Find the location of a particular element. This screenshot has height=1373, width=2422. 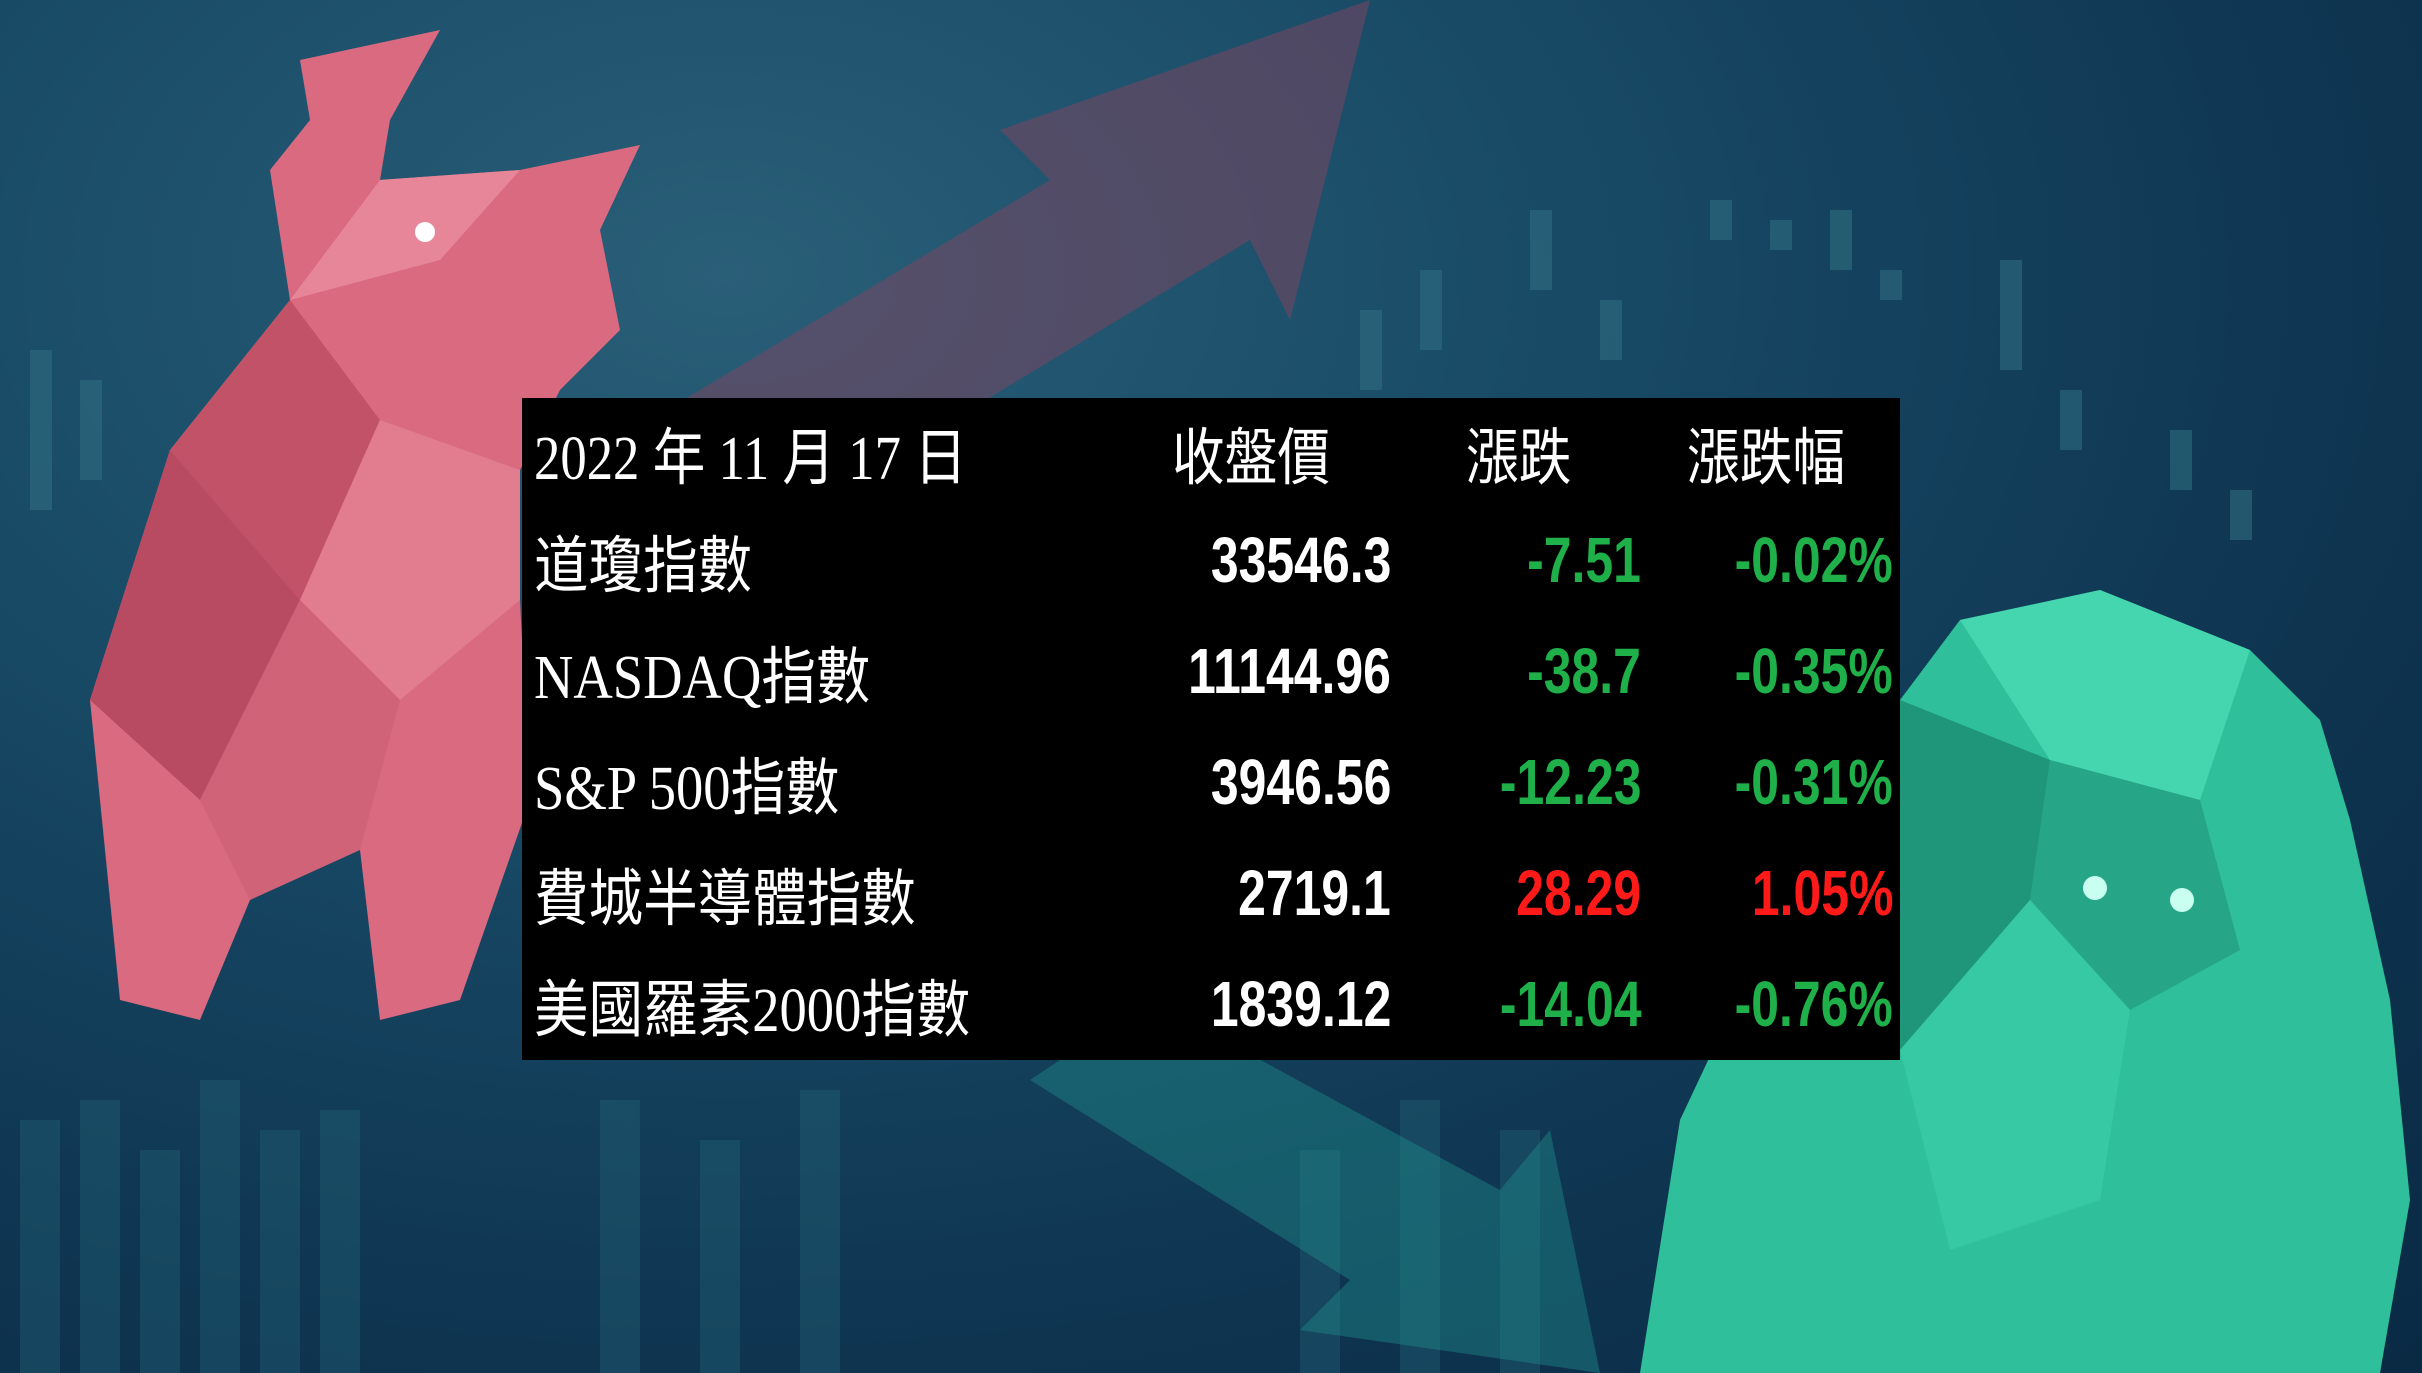

change-pct-value: -0.31% is located at coordinates (1813, 782).